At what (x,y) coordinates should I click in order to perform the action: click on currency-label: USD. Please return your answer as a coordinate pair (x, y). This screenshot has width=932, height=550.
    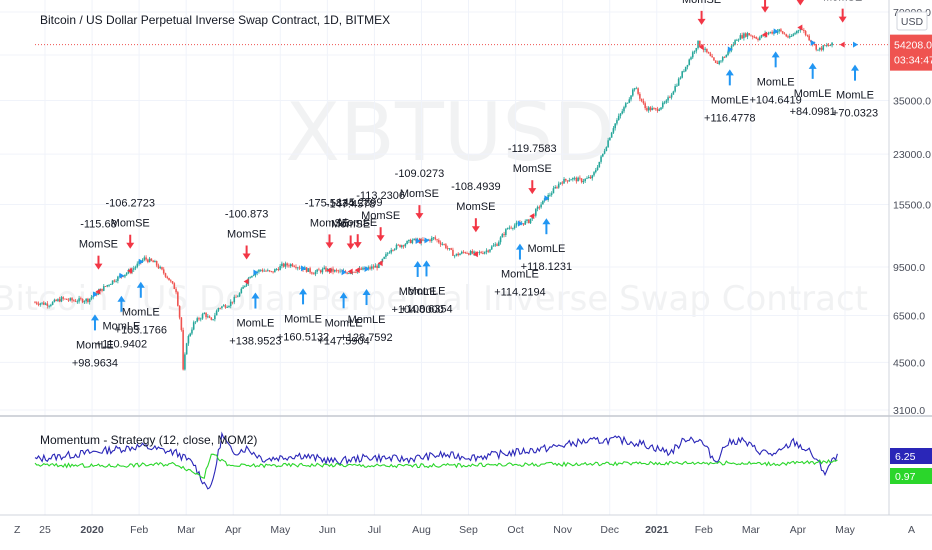
    Looking at the image, I should click on (912, 22).